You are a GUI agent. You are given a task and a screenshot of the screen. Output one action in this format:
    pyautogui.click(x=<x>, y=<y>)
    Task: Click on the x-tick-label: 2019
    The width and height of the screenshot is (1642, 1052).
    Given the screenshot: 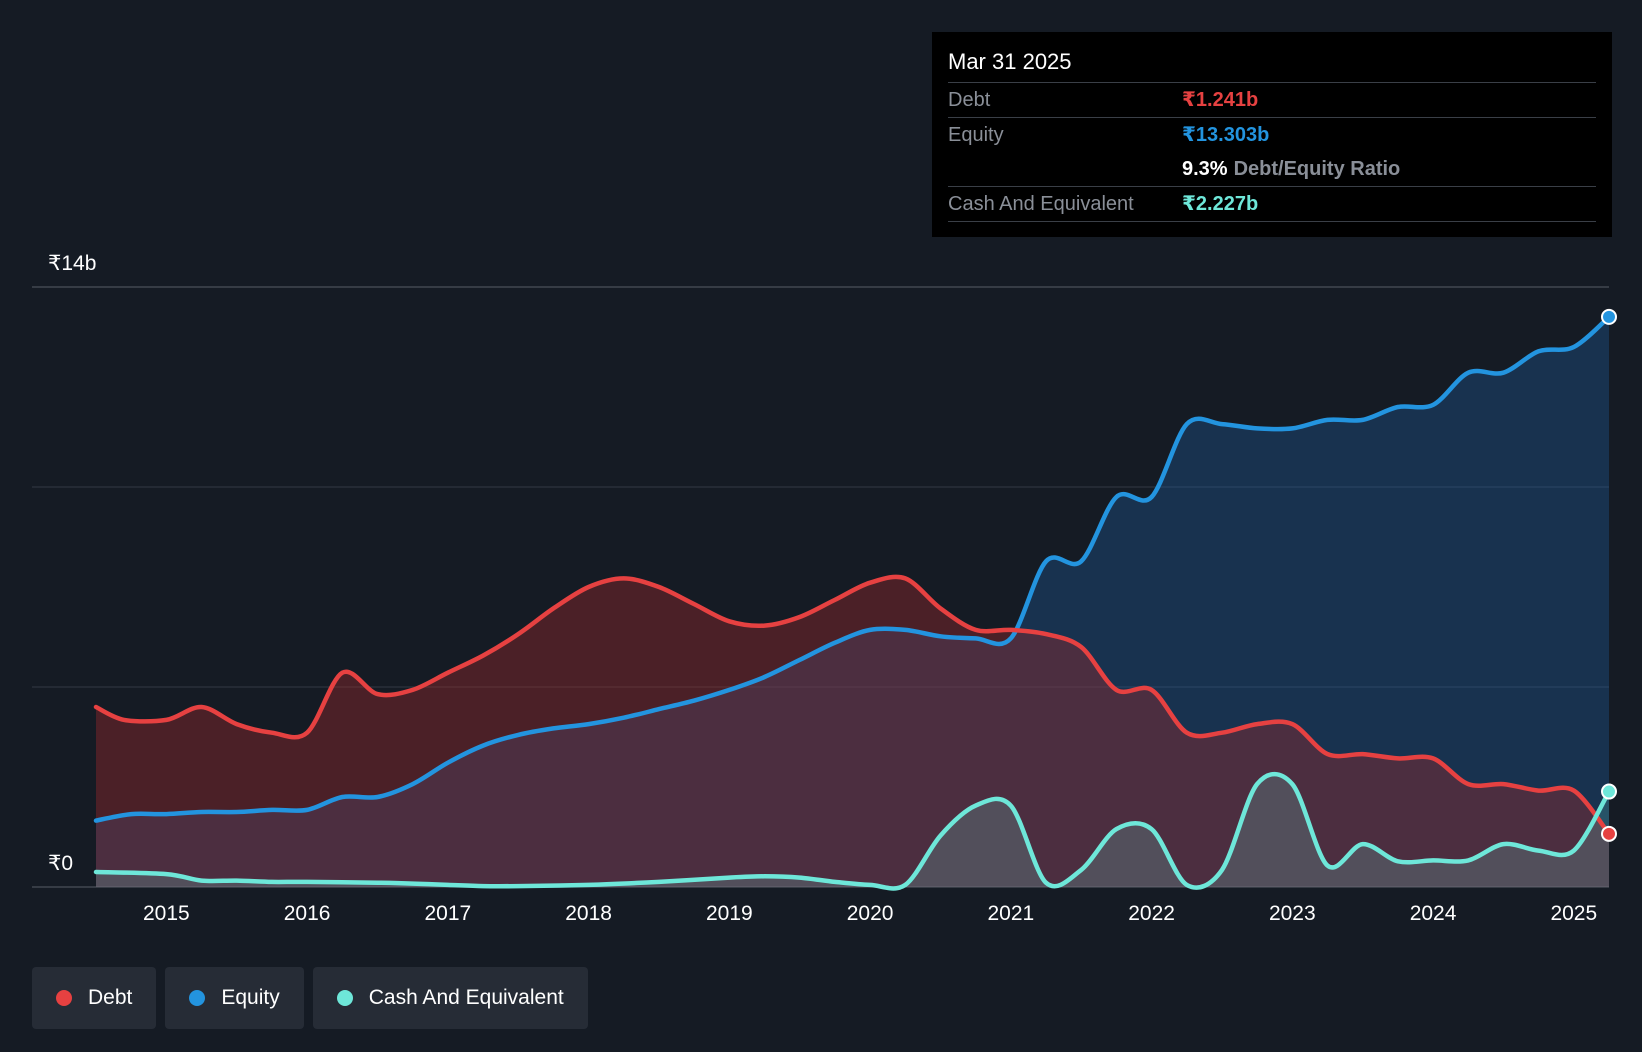 What is the action you would take?
    pyautogui.click(x=729, y=913)
    